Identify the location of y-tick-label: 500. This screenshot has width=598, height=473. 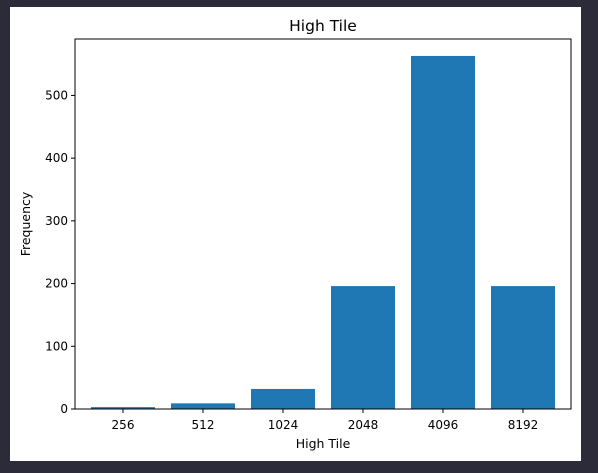
(56, 95).